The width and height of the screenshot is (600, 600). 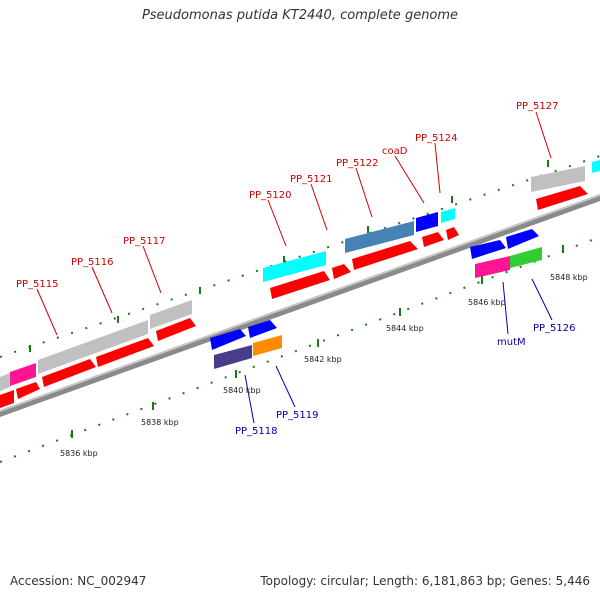 What do you see at coordinates (242, 390) in the screenshot?
I see `scale-label: 5840 kbp` at bounding box center [242, 390].